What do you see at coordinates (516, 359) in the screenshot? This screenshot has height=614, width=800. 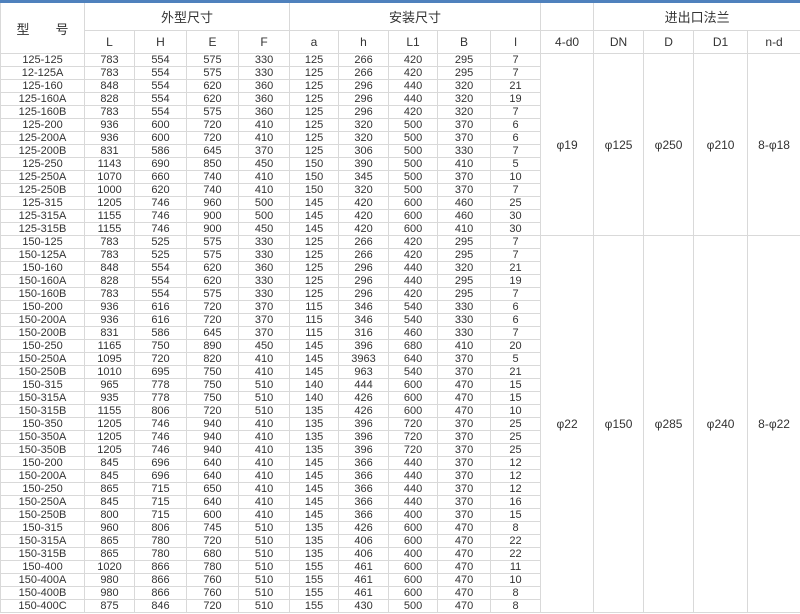 I see `value-cell: 5` at bounding box center [516, 359].